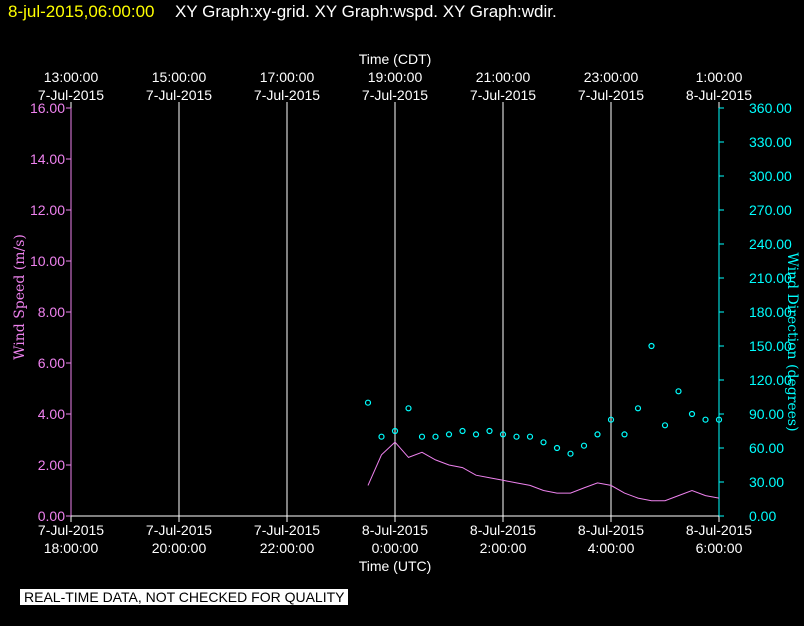 This screenshot has height=626, width=804. I want to click on y-right-title: Wind Direction (degrees), so click(792, 341).